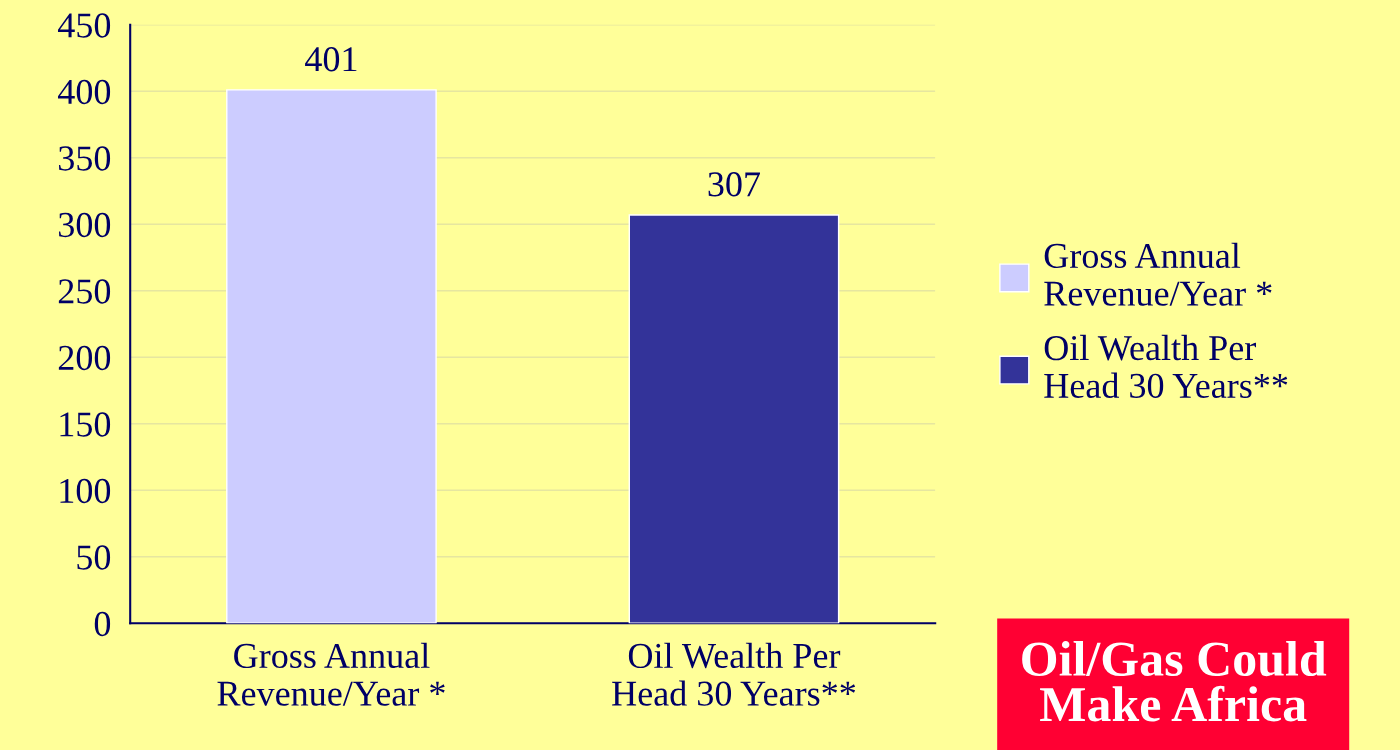 The height and width of the screenshot is (750, 1400). Describe the element at coordinates (85, 424) in the screenshot. I see `y-tick-label: 150` at that location.